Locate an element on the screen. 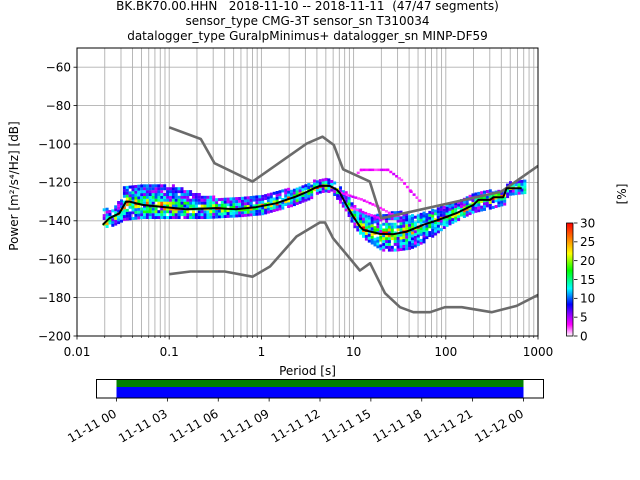  y-tick-label: −60 is located at coordinates (58, 68).